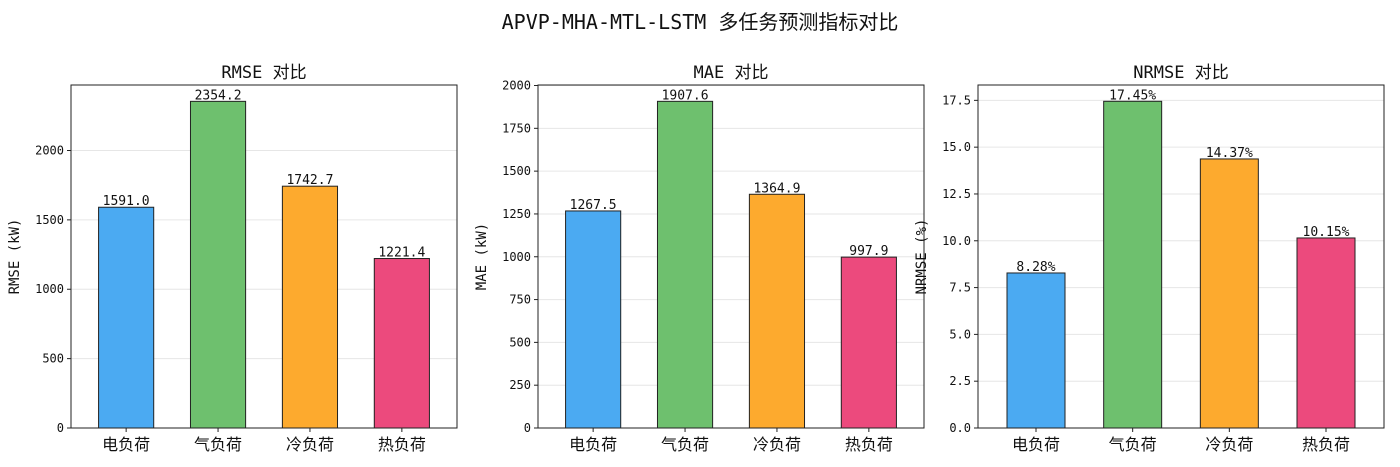 The width and height of the screenshot is (1400, 467). What do you see at coordinates (868, 251) in the screenshot?
I see `data-label: 997.9` at bounding box center [868, 251].